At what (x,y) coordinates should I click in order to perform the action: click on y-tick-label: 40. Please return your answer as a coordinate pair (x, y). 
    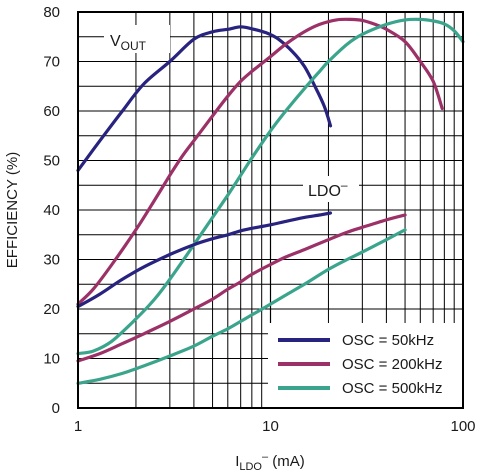
    Looking at the image, I should click on (51, 210).